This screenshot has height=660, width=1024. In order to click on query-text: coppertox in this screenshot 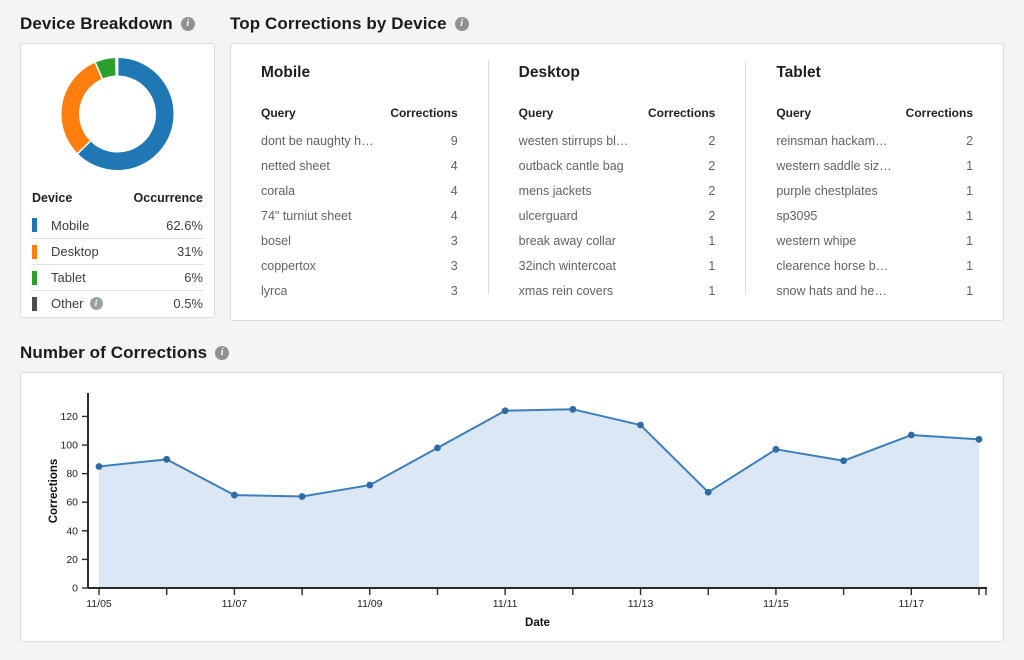, I will do `click(288, 265)`.